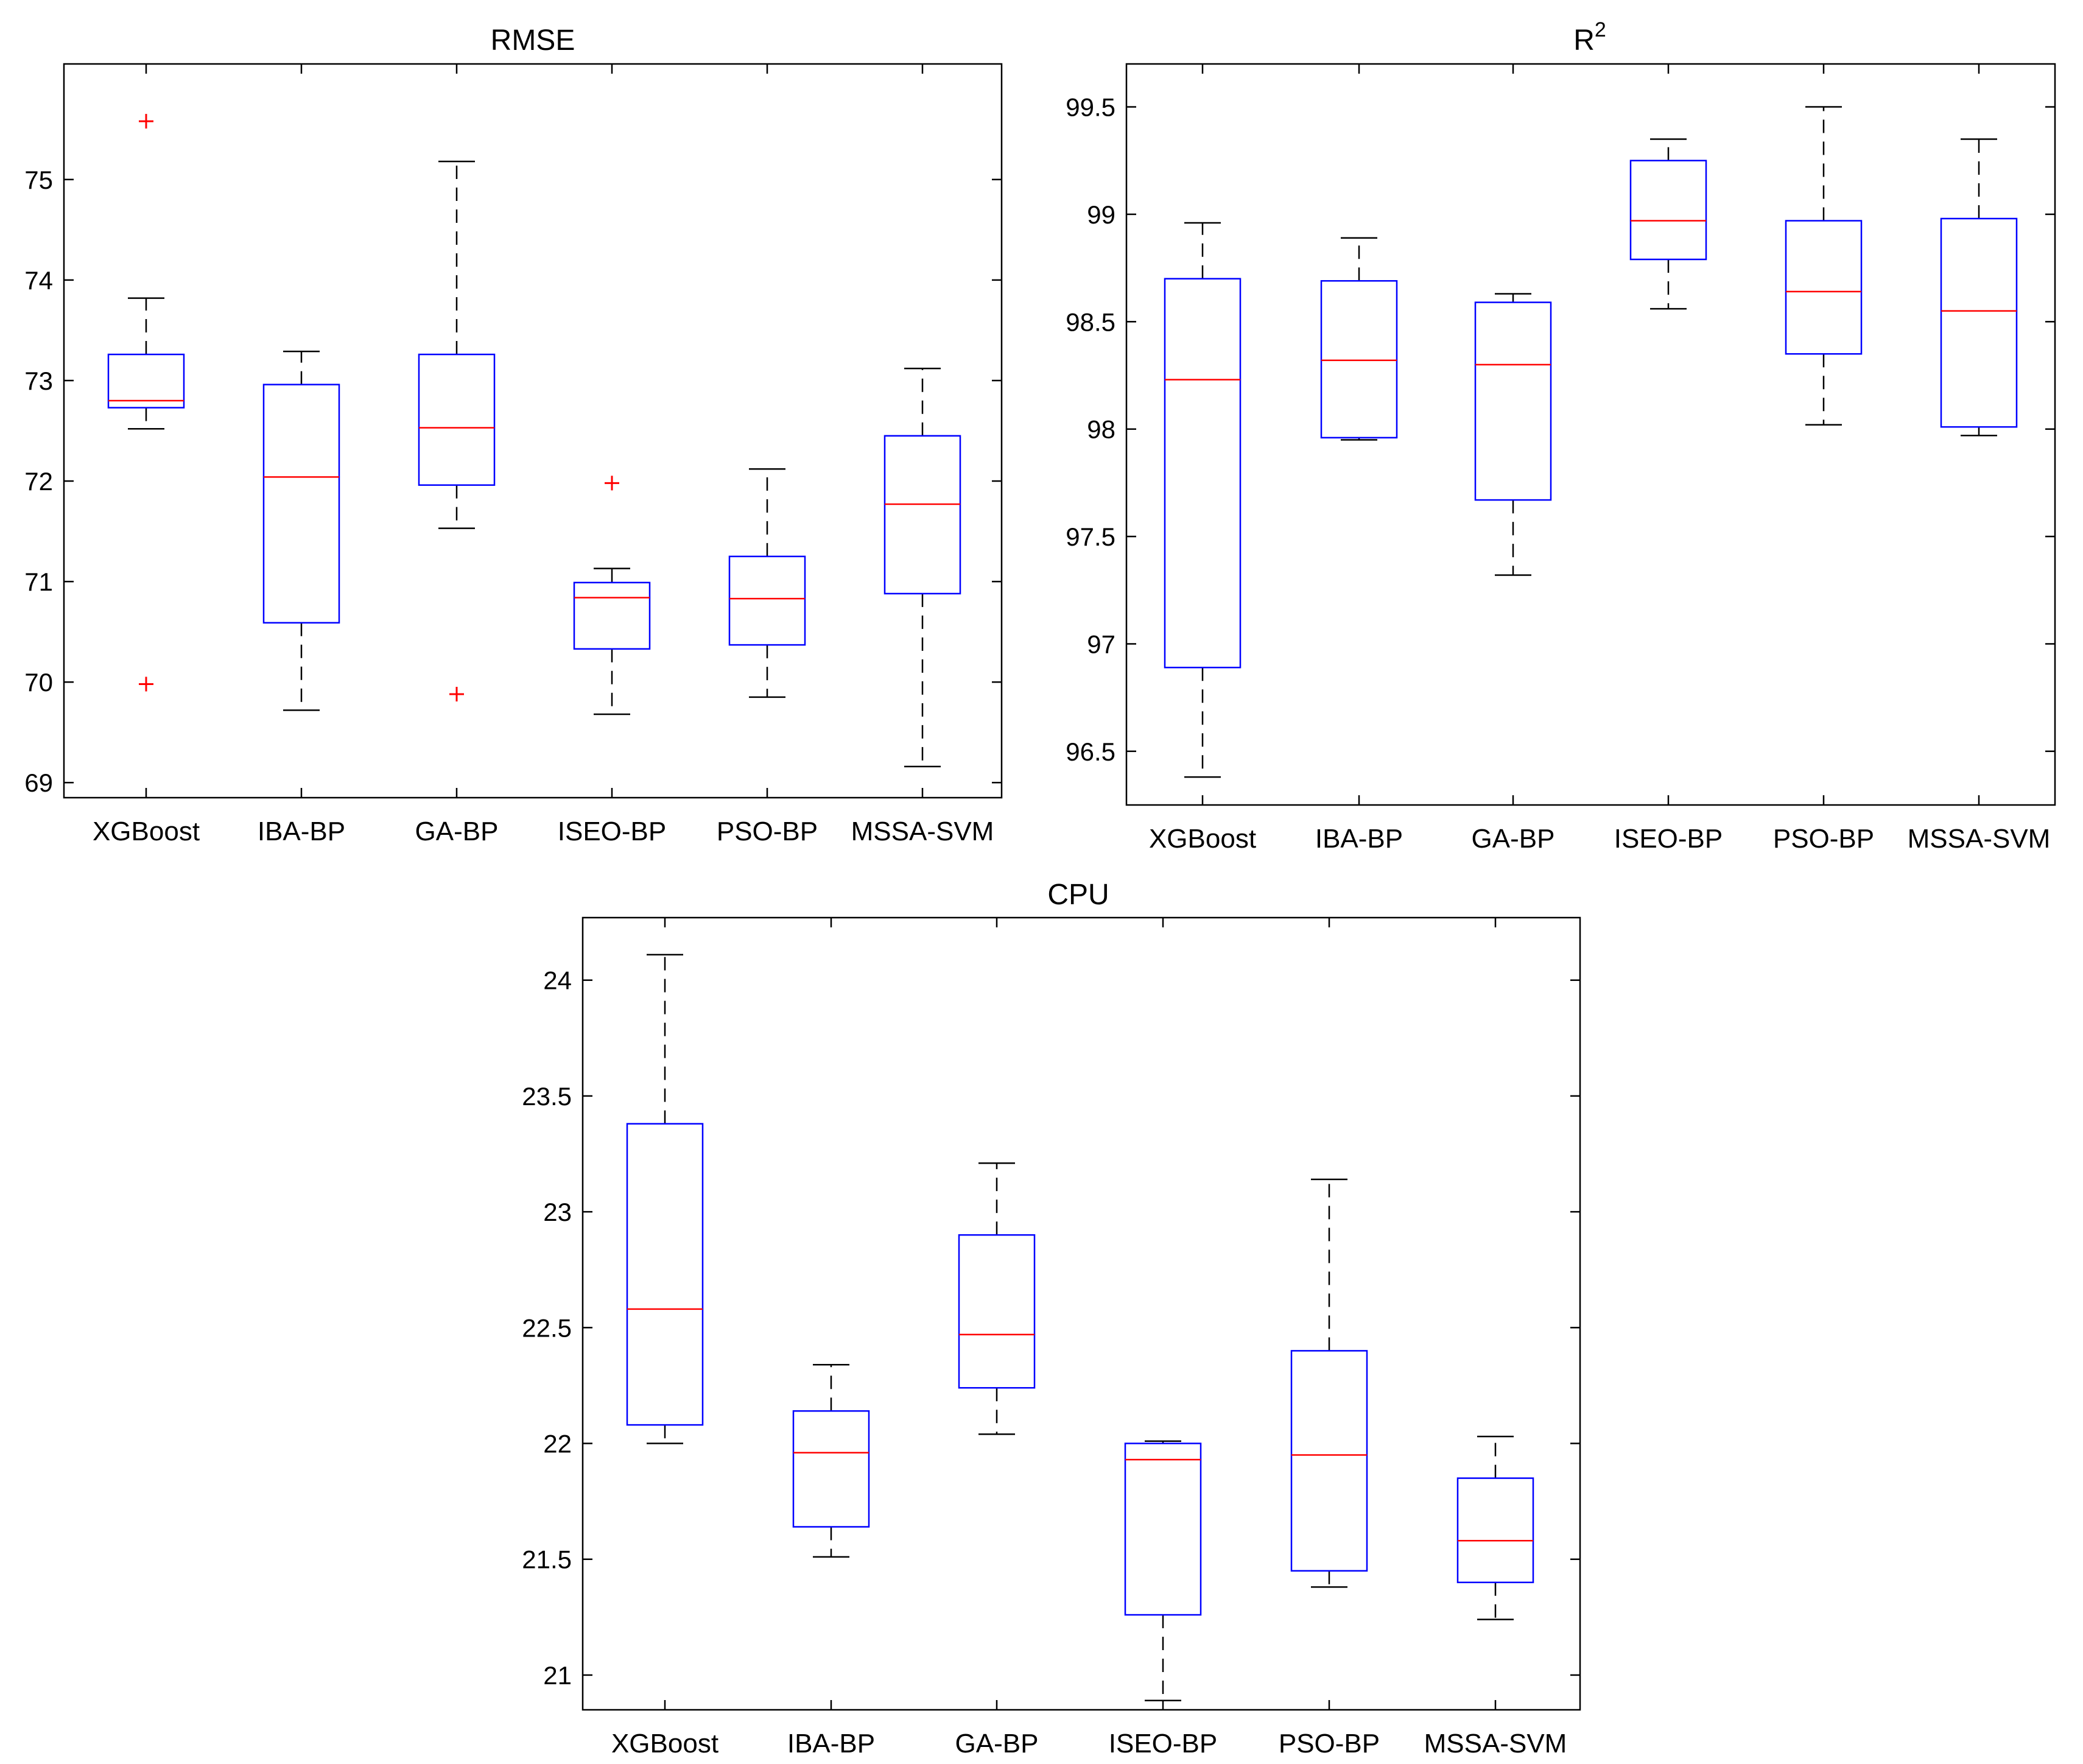  I want to click on r2-title-superscript: 2, so click(1600, 29).